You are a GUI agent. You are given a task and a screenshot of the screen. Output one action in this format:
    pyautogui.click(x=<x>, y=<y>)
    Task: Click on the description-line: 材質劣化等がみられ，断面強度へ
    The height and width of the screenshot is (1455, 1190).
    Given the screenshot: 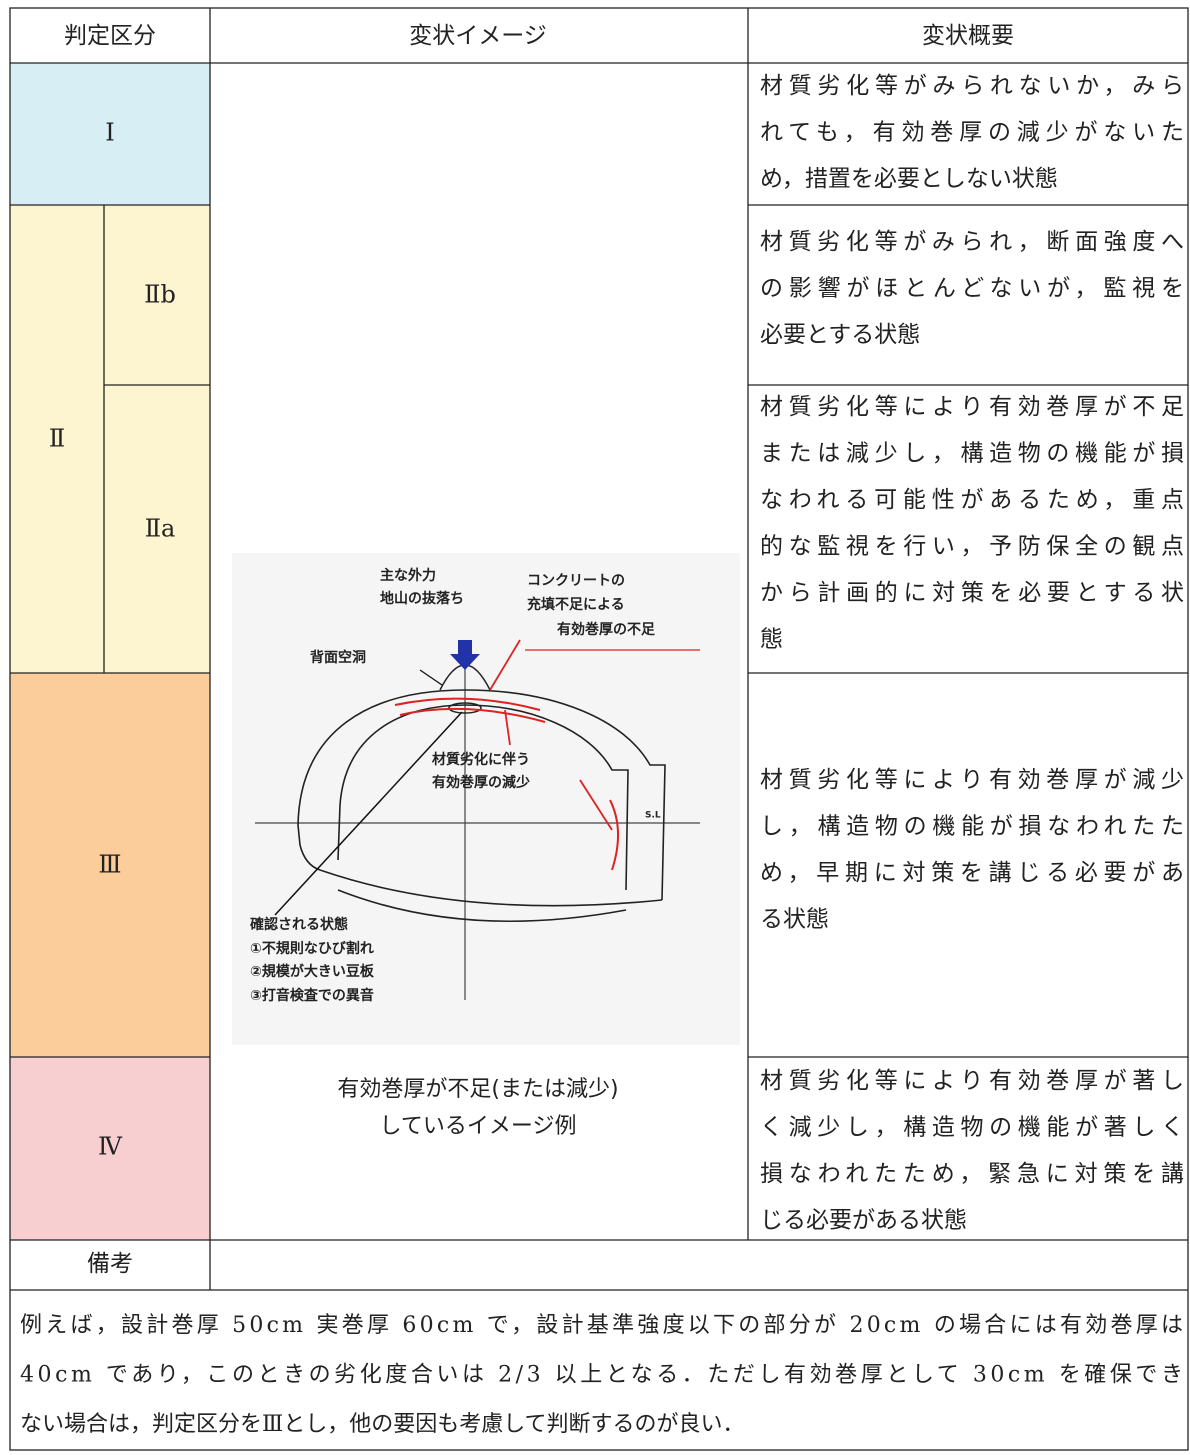 What is the action you would take?
    pyautogui.click(x=972, y=242)
    